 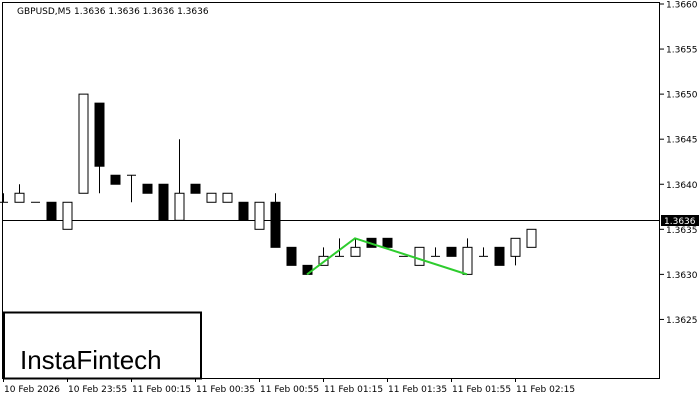 I want to click on x-tick-label: 11 Feb 01:15, so click(x=353, y=390).